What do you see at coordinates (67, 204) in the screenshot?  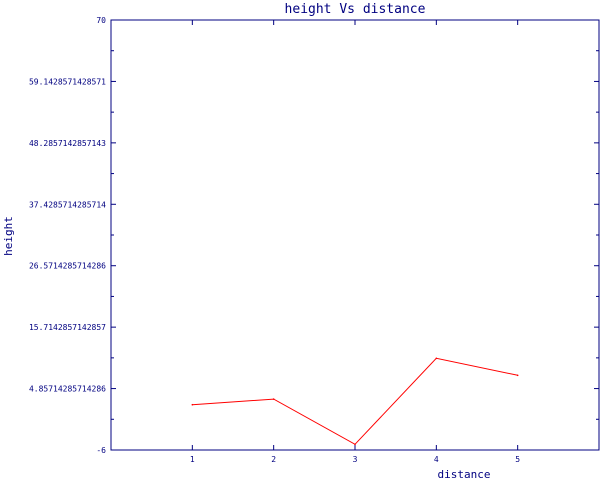 I see `y-tick-label: 37.4285714285714` at bounding box center [67, 204].